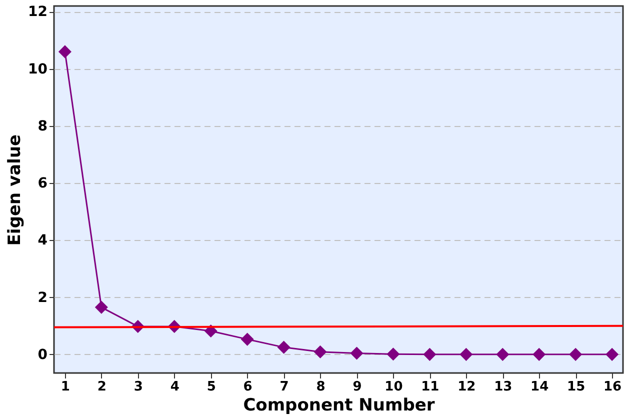 This screenshot has width=629, height=418. What do you see at coordinates (247, 387) in the screenshot?
I see `x-tick-label: 6` at bounding box center [247, 387].